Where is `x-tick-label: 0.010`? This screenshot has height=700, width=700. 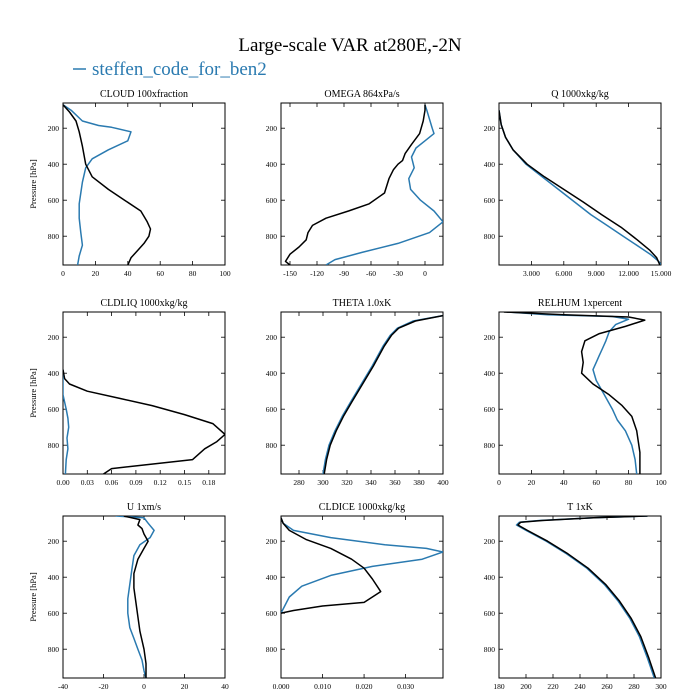
x-tick-label: 0.010 is located at coordinates (322, 686).